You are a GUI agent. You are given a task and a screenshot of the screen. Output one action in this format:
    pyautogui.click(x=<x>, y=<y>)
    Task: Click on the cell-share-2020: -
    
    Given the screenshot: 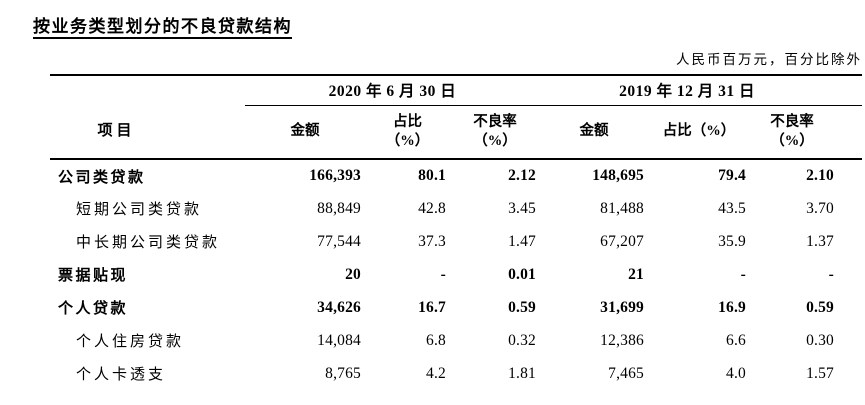 What is the action you would take?
    pyautogui.click(x=443, y=274)
    